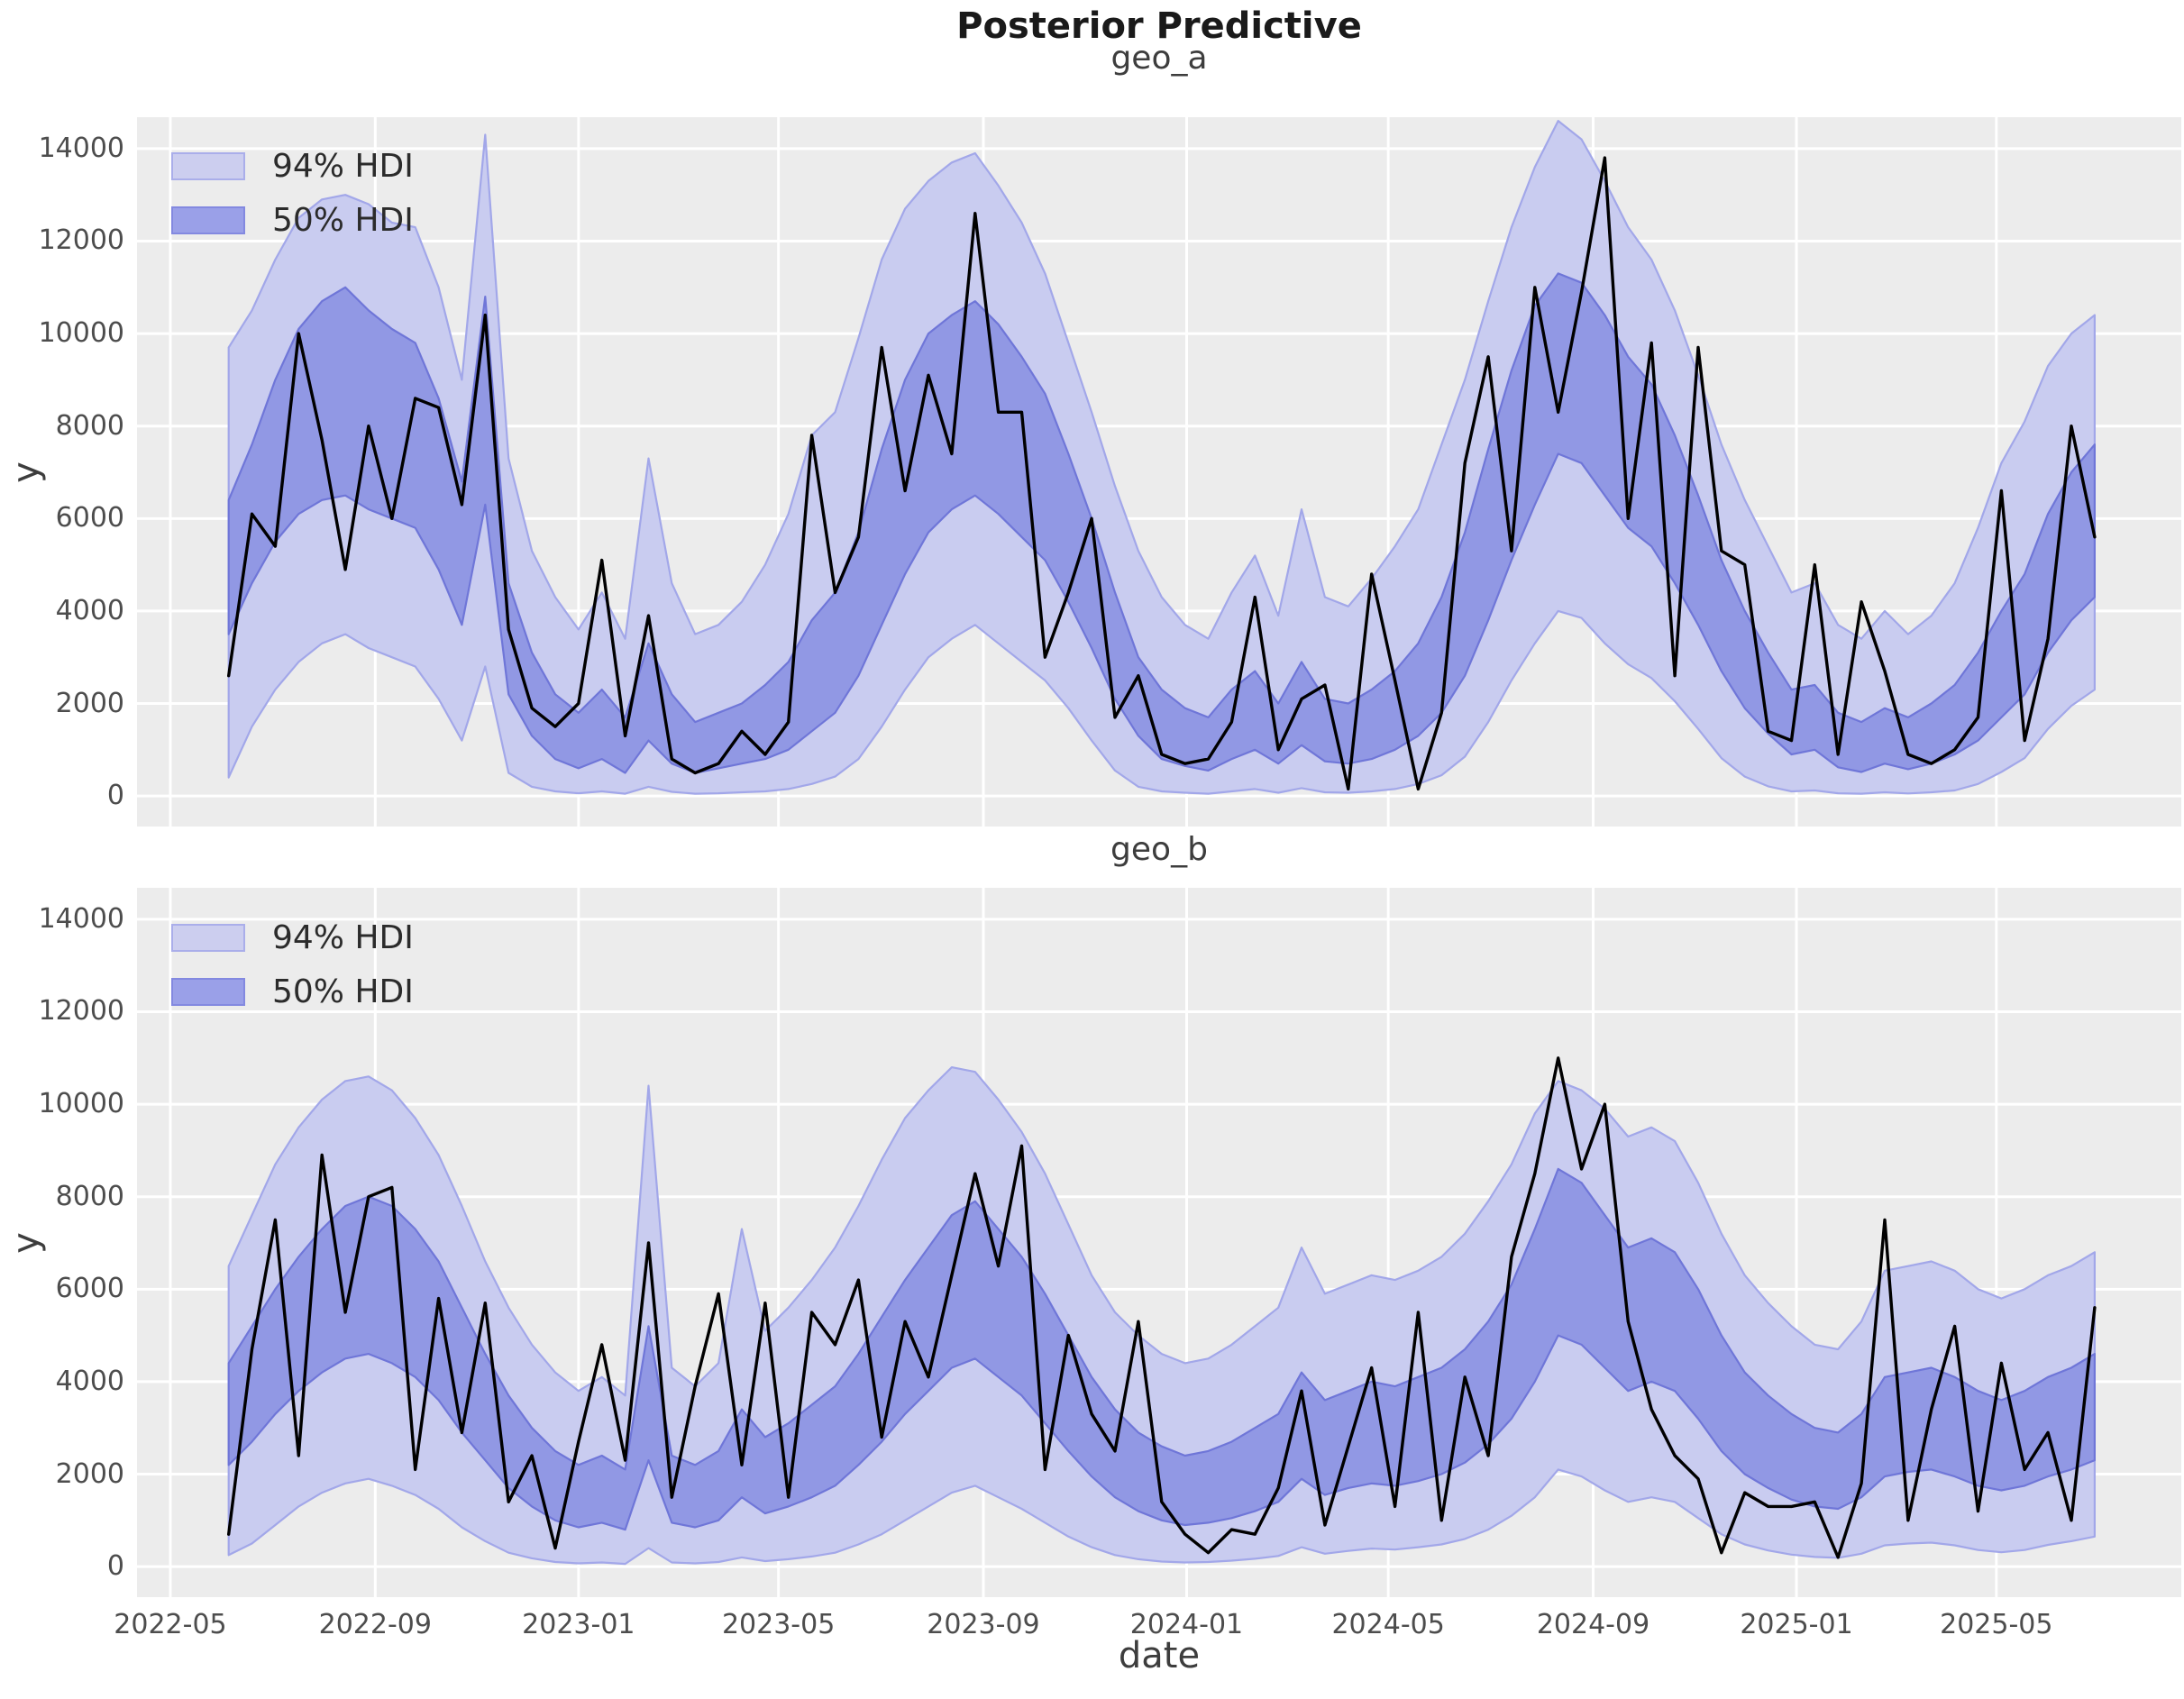  What do you see at coordinates (1593, 1625) in the screenshot?
I see `x-tick-label: 2024-09` at bounding box center [1593, 1625].